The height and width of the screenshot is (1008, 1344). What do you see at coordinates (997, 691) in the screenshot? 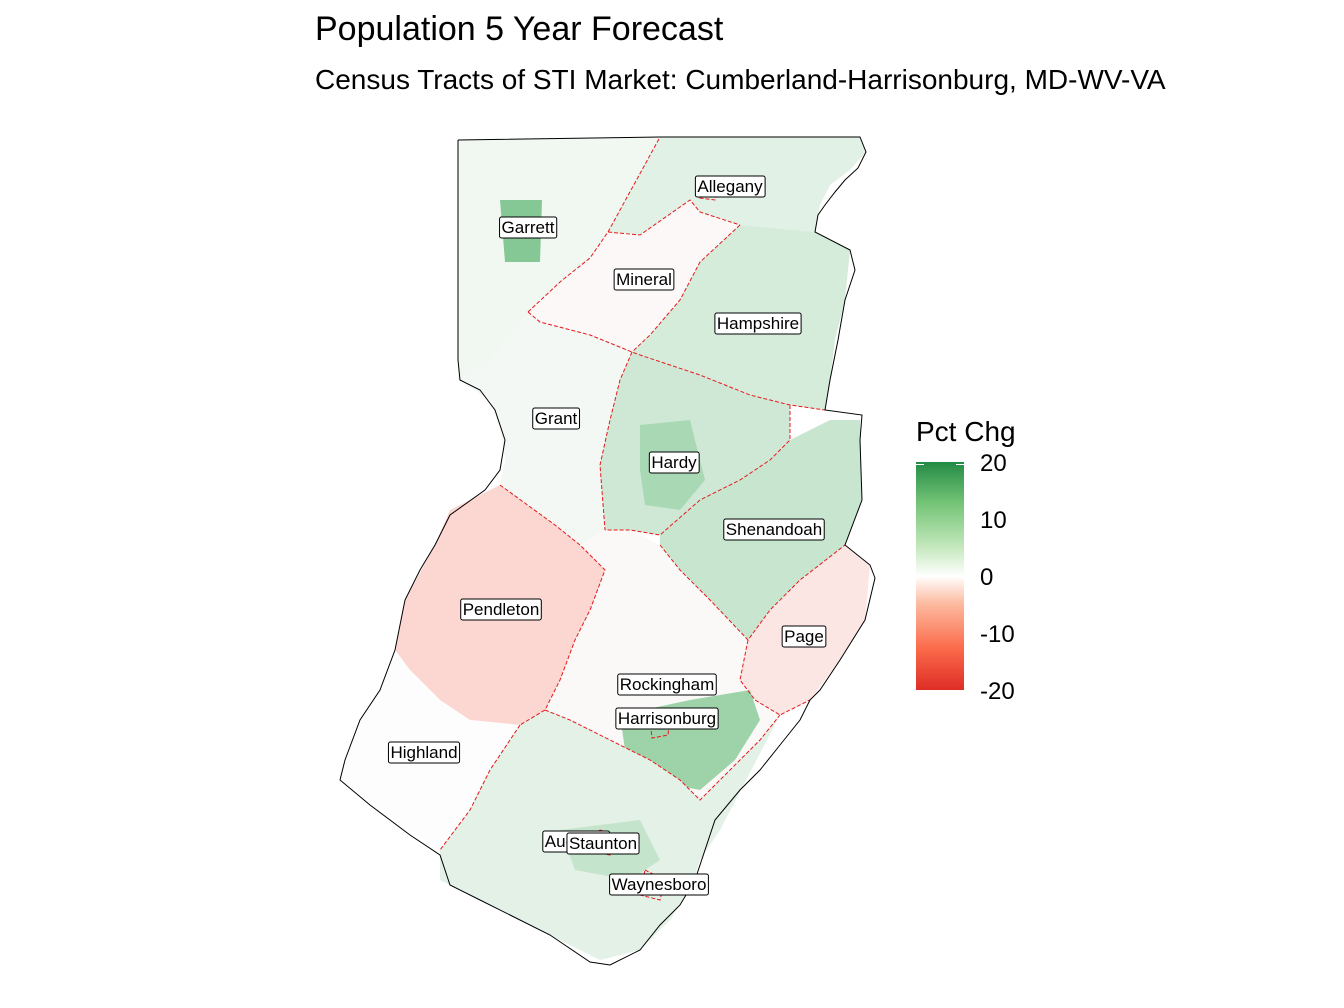
I see `legend-tick-neg20: -20` at bounding box center [997, 691].